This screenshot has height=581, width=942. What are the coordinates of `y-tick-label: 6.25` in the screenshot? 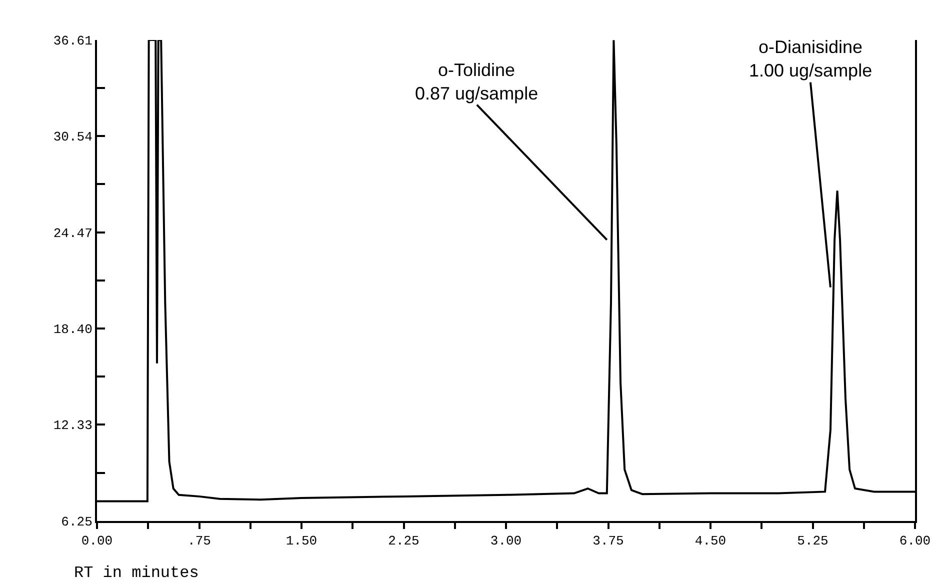 It's located at (76, 522).